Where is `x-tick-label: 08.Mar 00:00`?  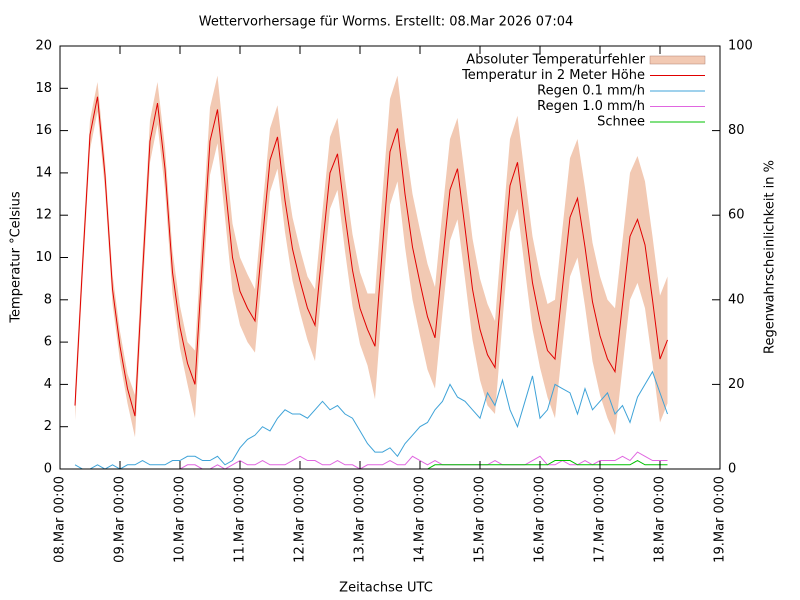 x-tick-label: 08.Mar 00:00 is located at coordinates (60, 519).